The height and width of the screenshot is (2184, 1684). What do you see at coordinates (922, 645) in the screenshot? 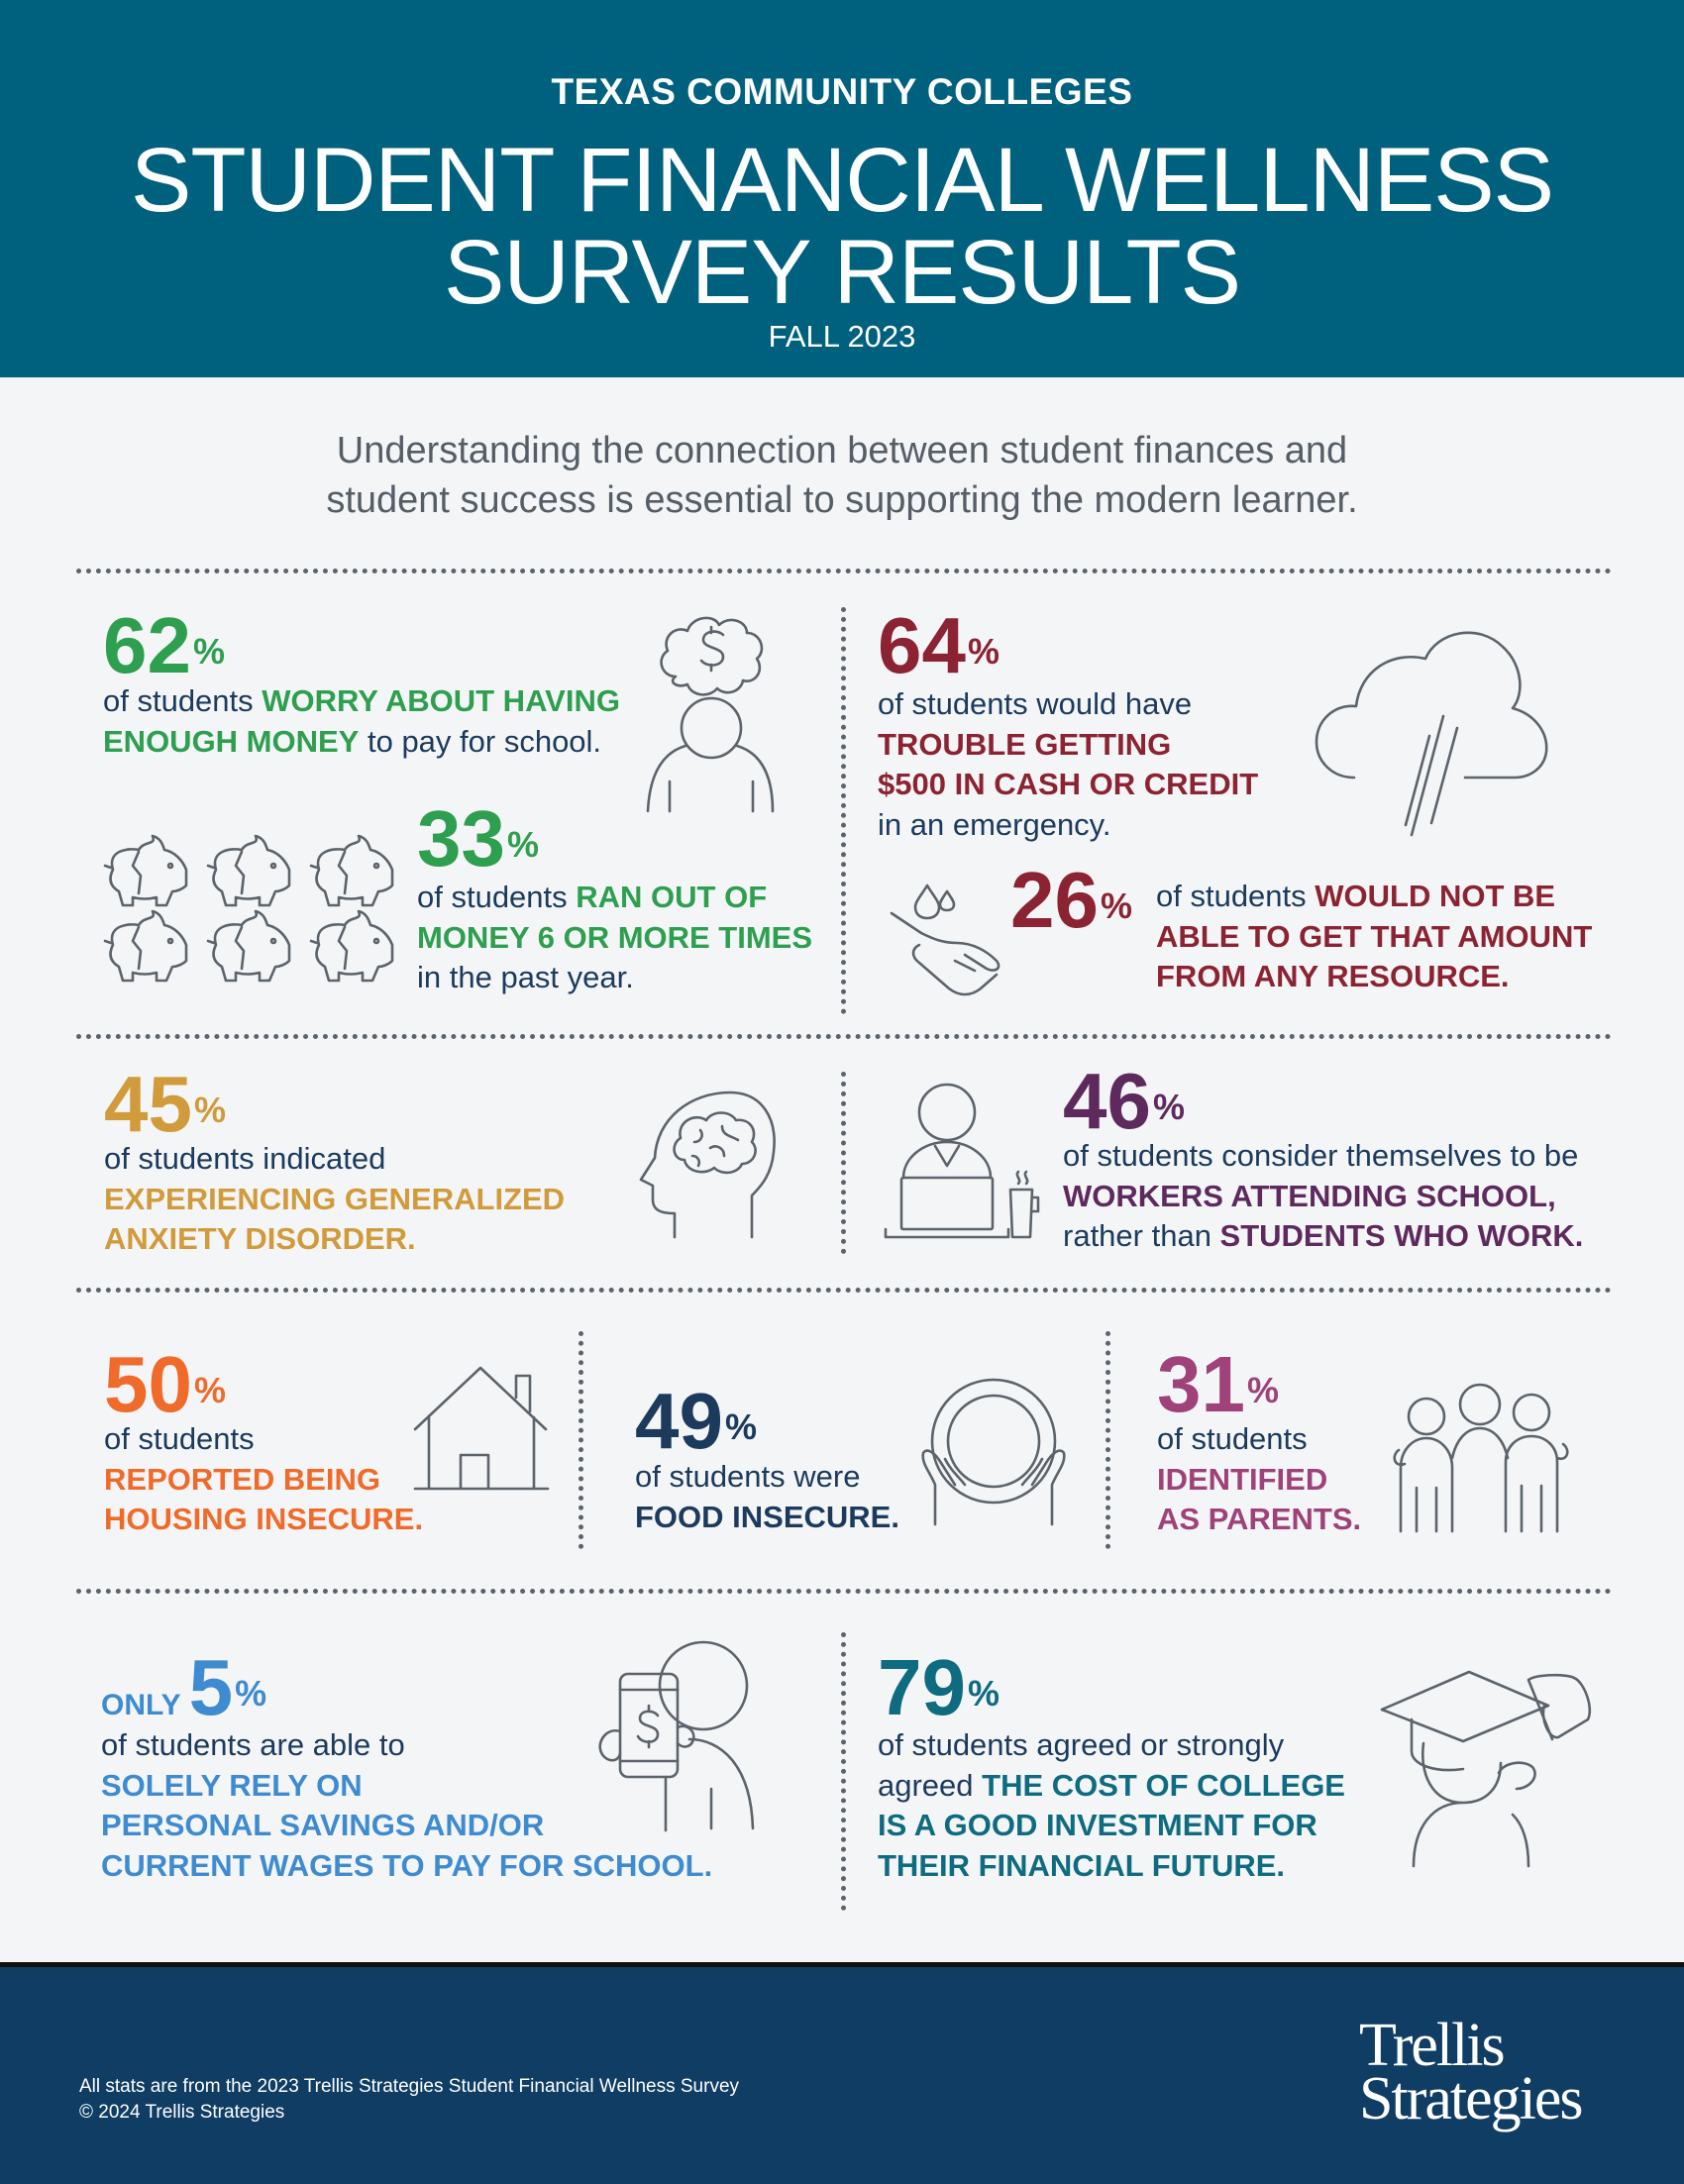
I see `stat-value: 64` at bounding box center [922, 645].